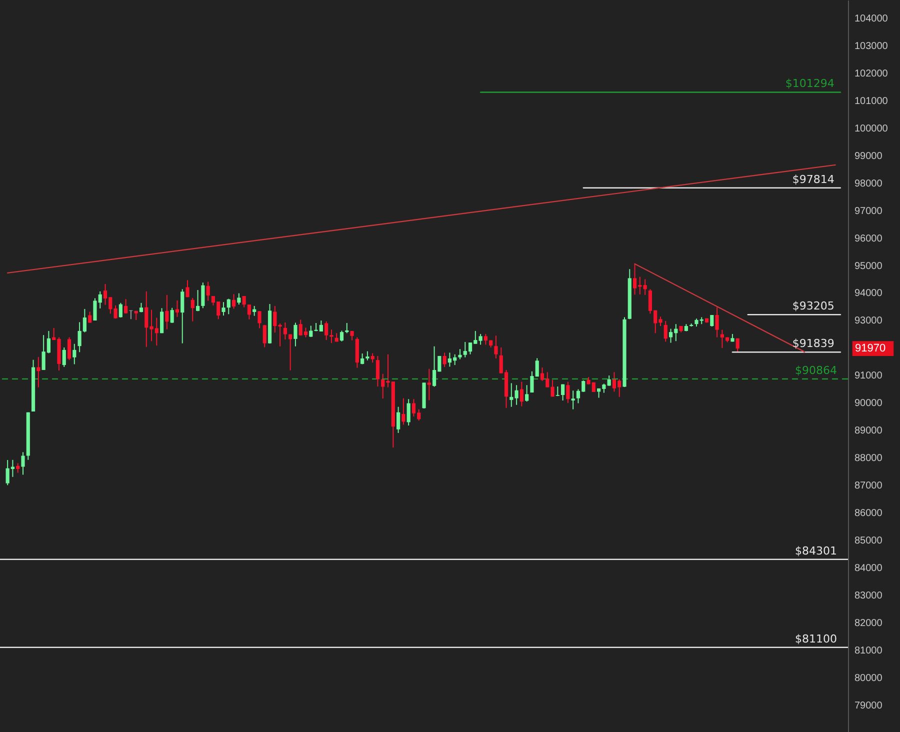 The width and height of the screenshot is (900, 732). I want to click on y-tick-label: 97000, so click(868, 211).